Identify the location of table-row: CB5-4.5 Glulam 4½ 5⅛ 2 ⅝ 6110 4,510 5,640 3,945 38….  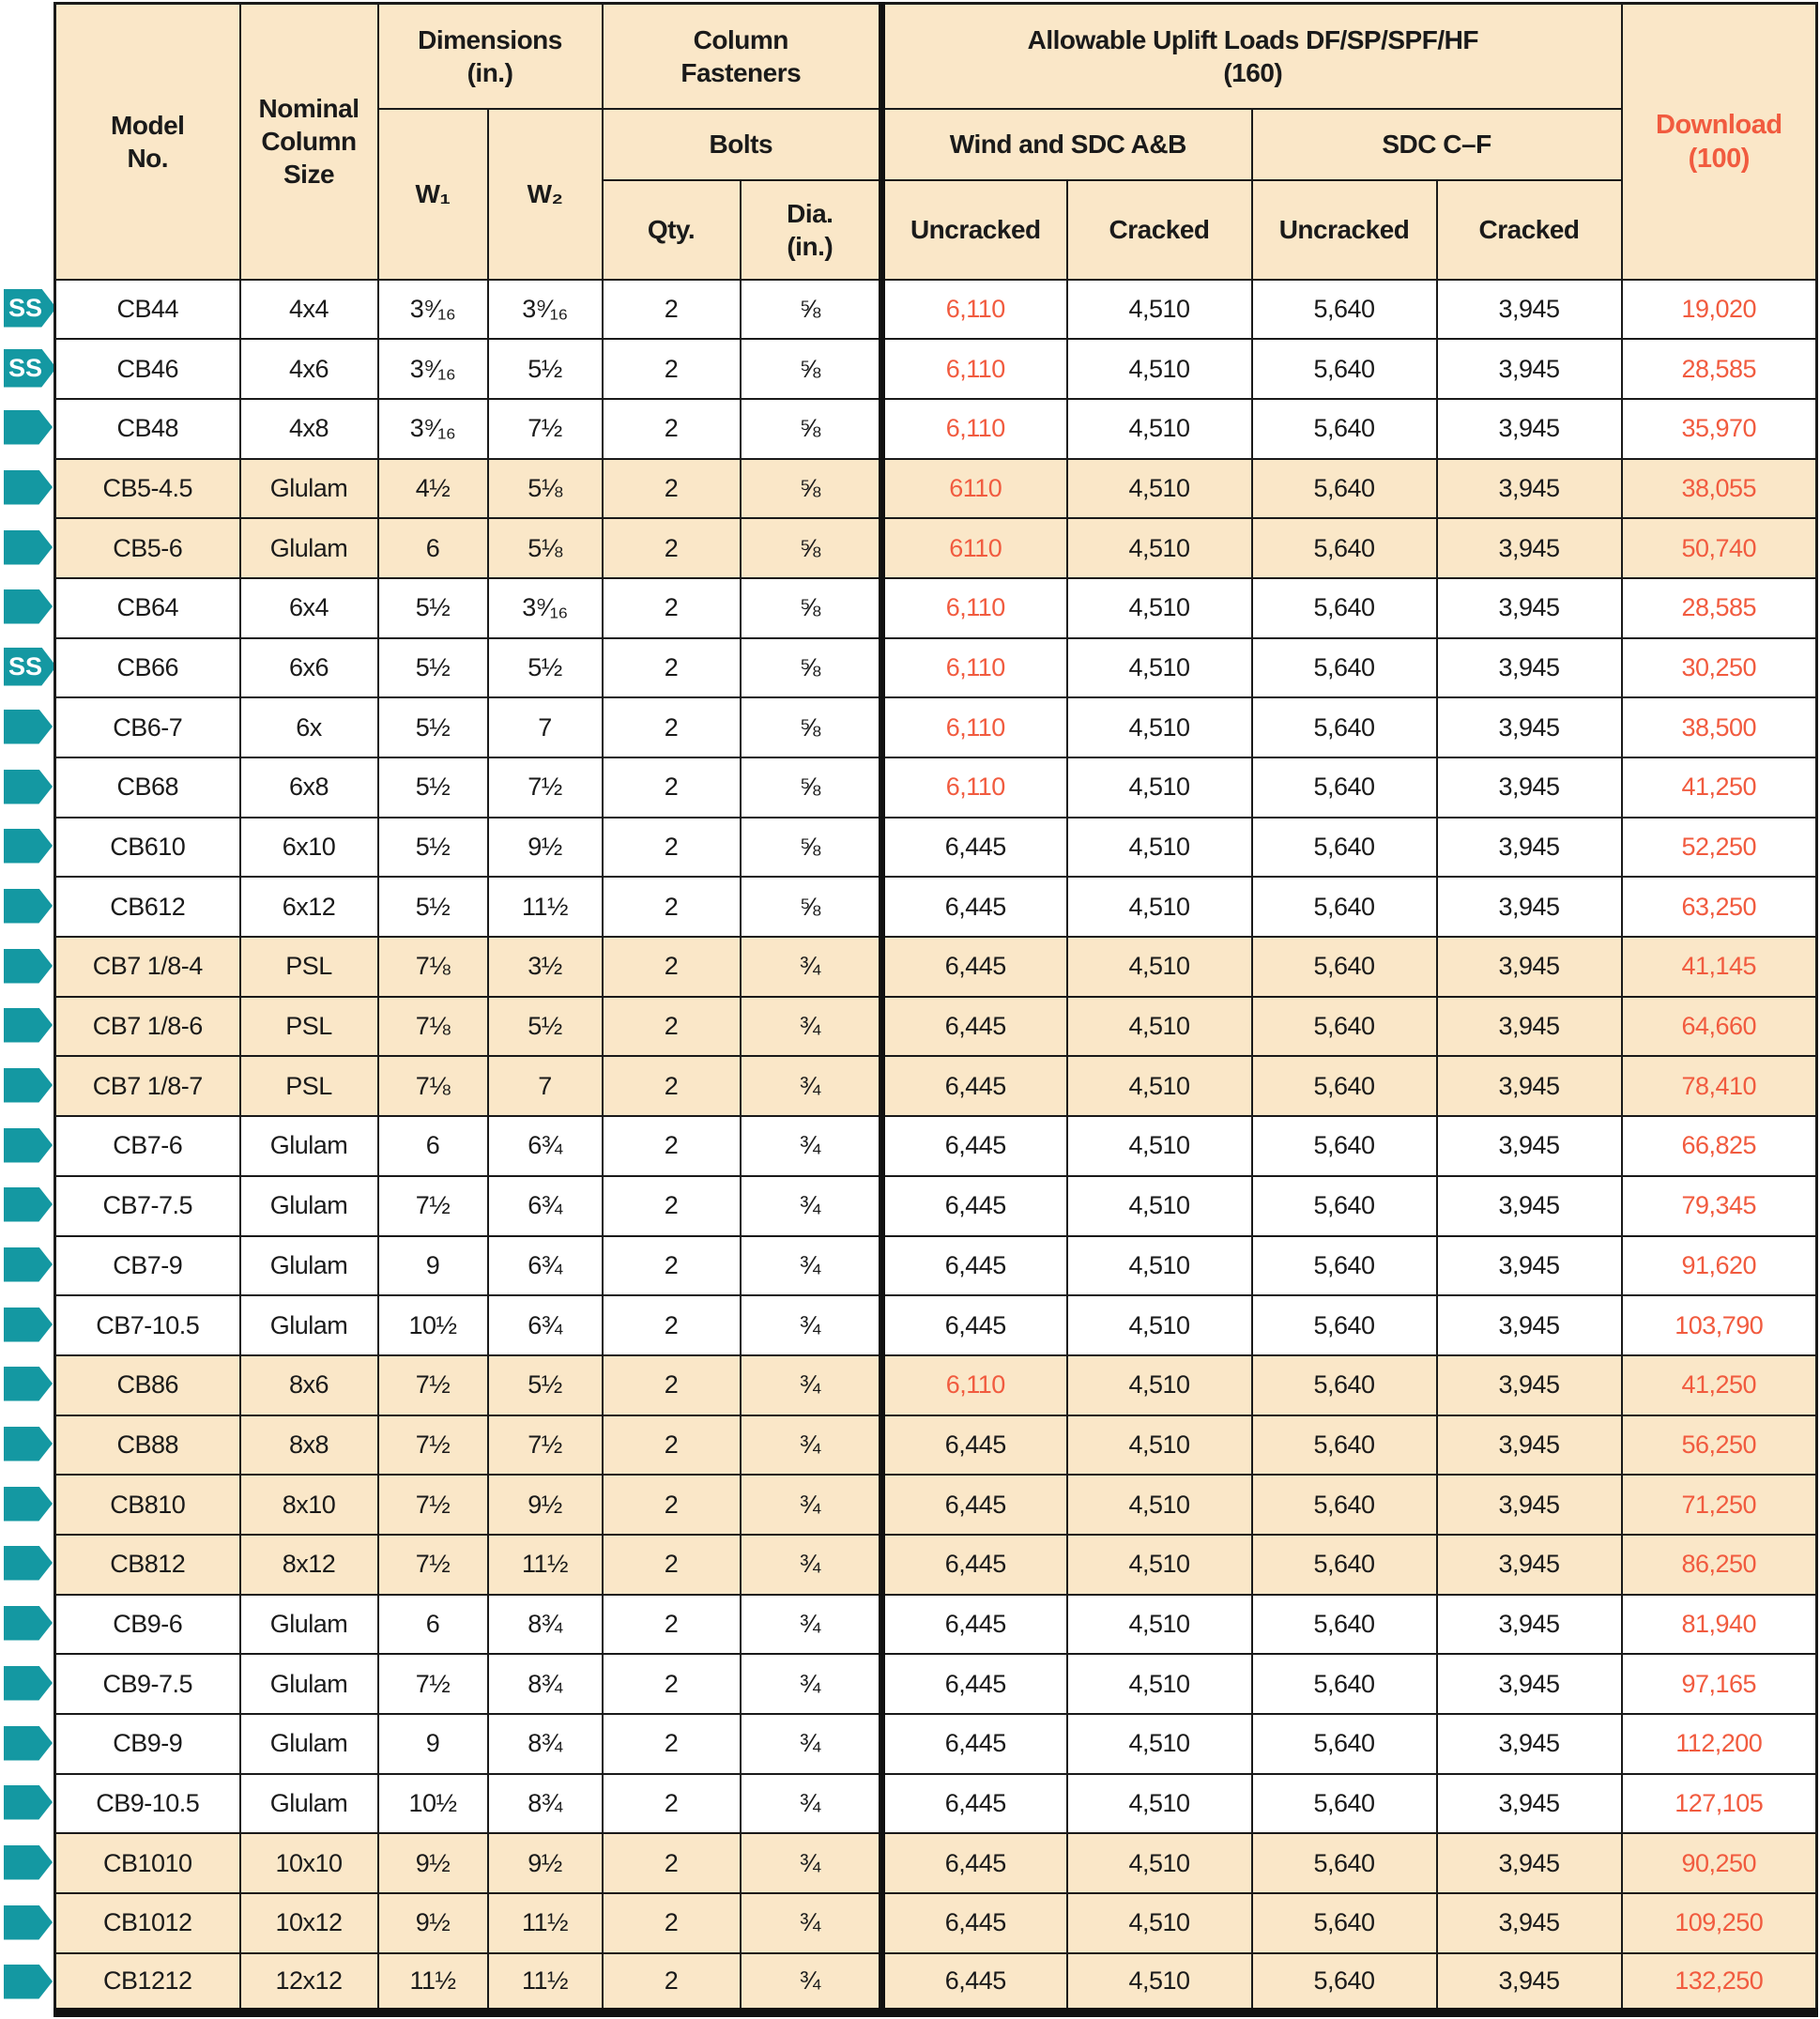
(936, 488).